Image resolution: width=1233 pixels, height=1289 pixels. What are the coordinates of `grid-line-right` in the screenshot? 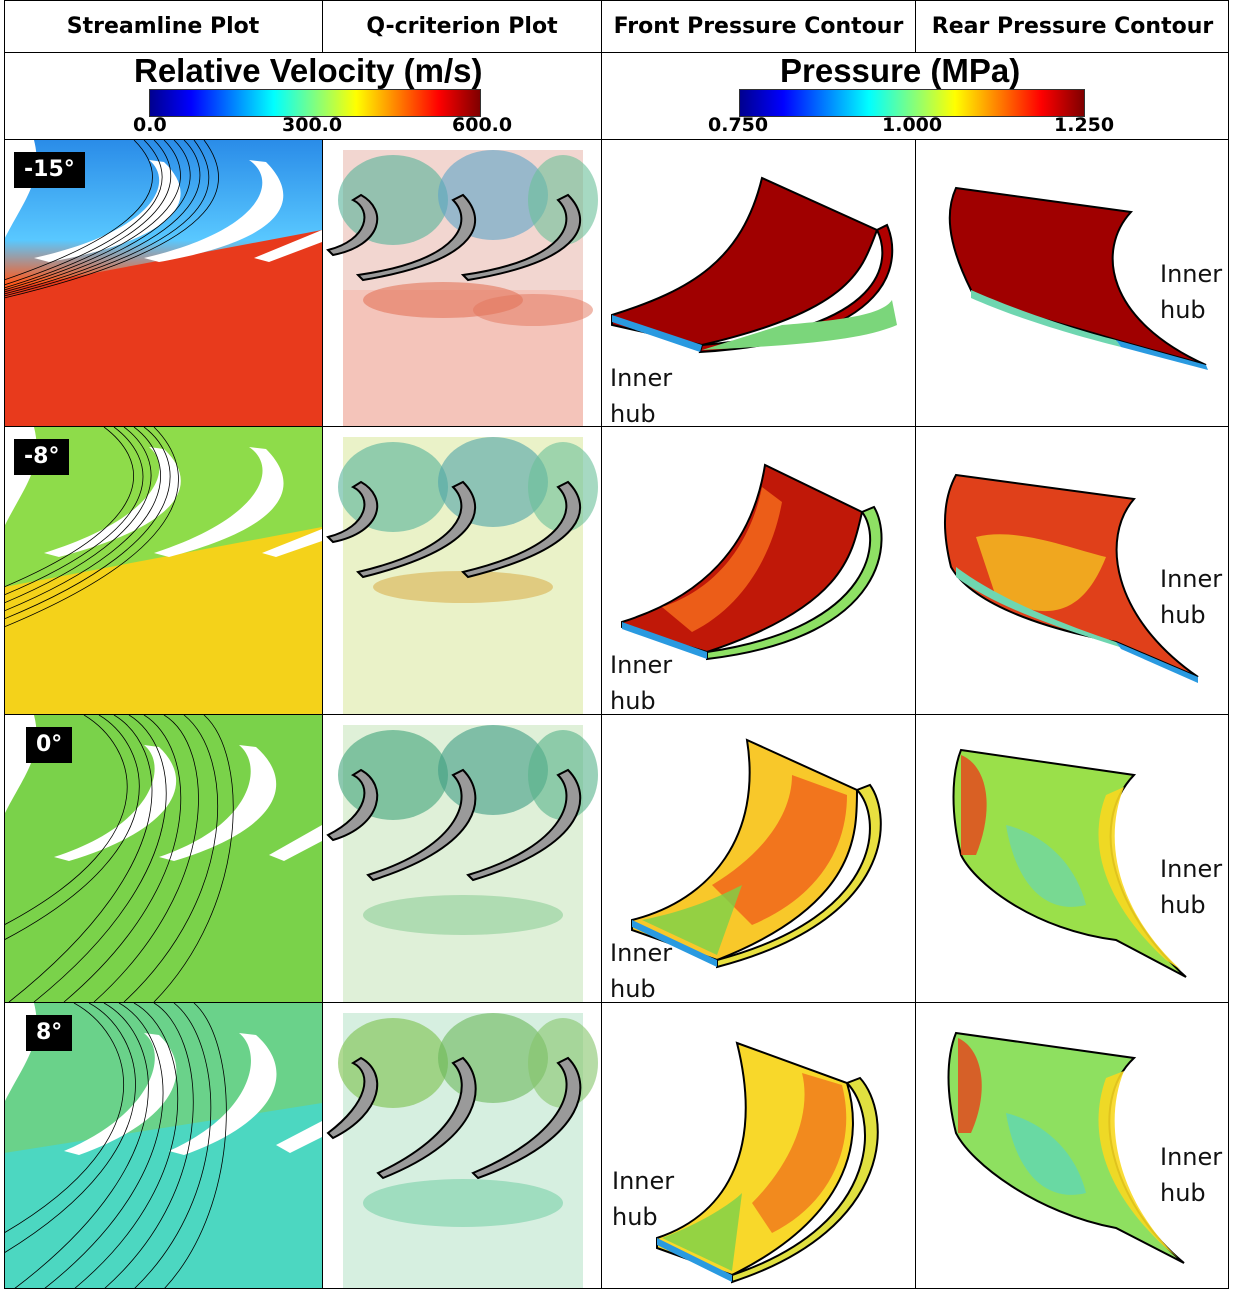 It's located at (1228, 644).